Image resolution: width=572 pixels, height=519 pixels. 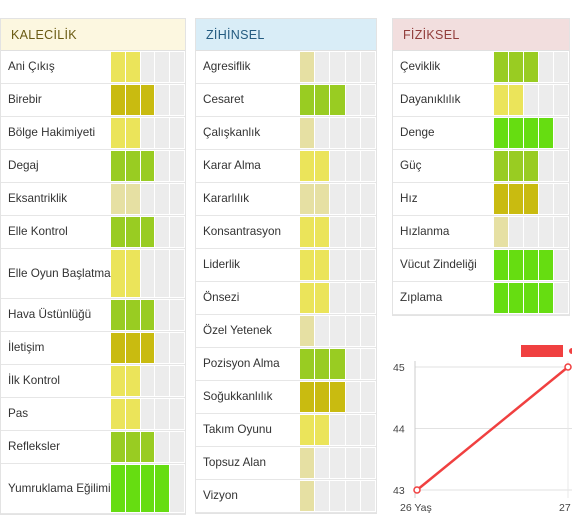 I want to click on attribute-label: Cesaret, so click(x=223, y=99).